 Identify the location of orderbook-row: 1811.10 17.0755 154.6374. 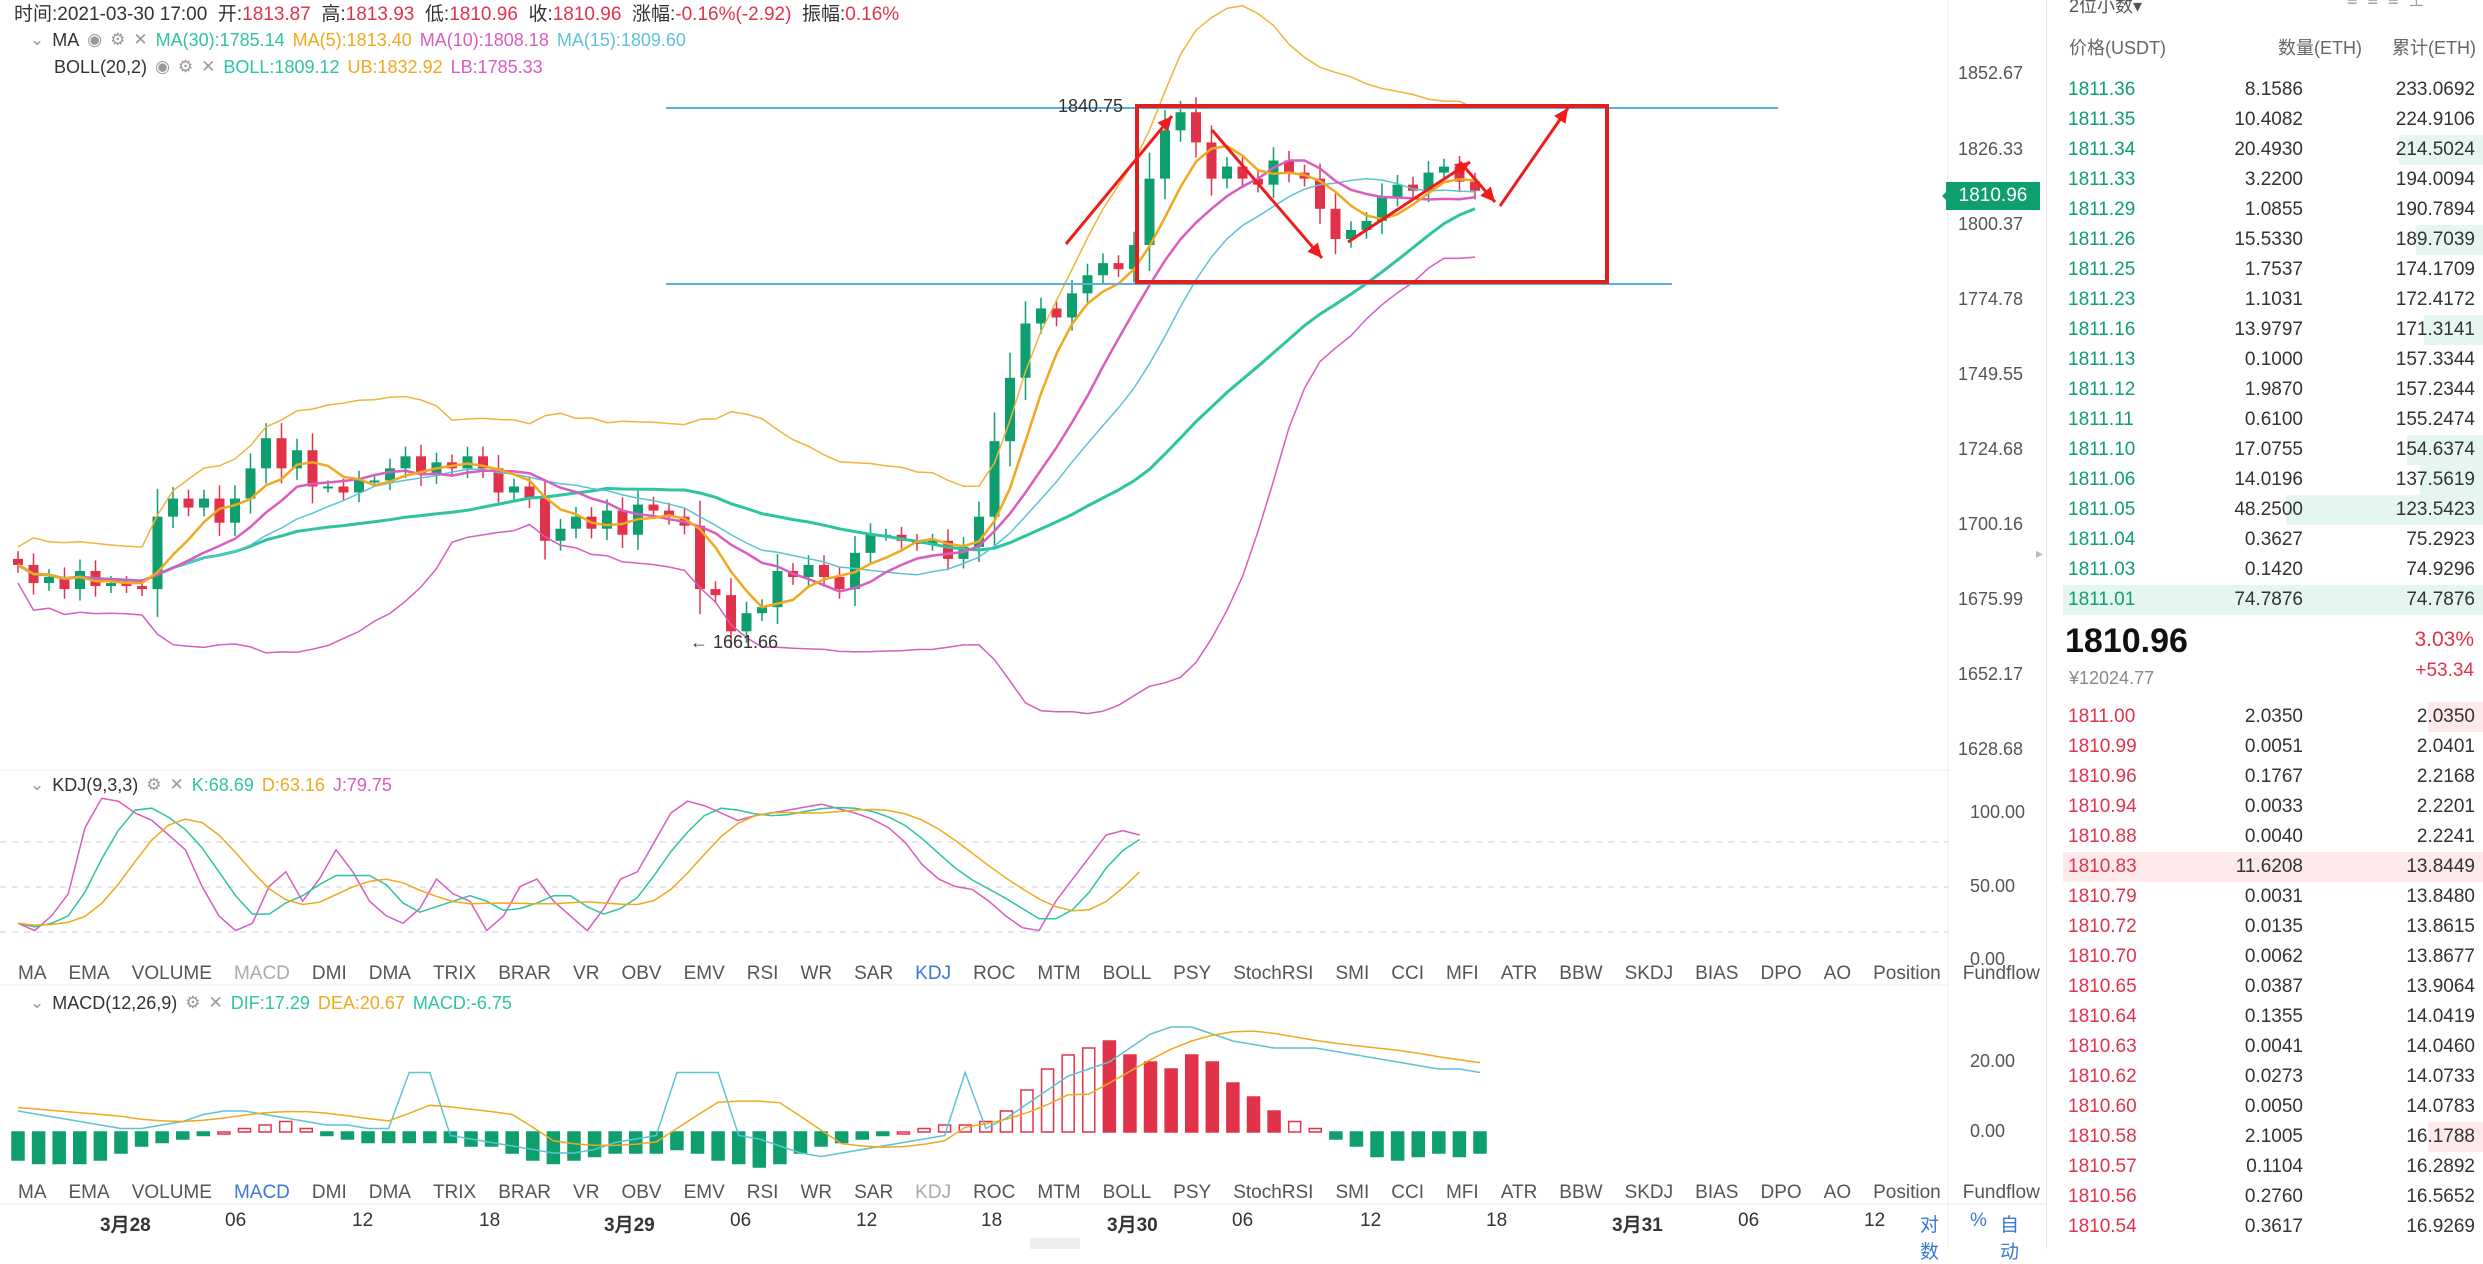
(2264, 450).